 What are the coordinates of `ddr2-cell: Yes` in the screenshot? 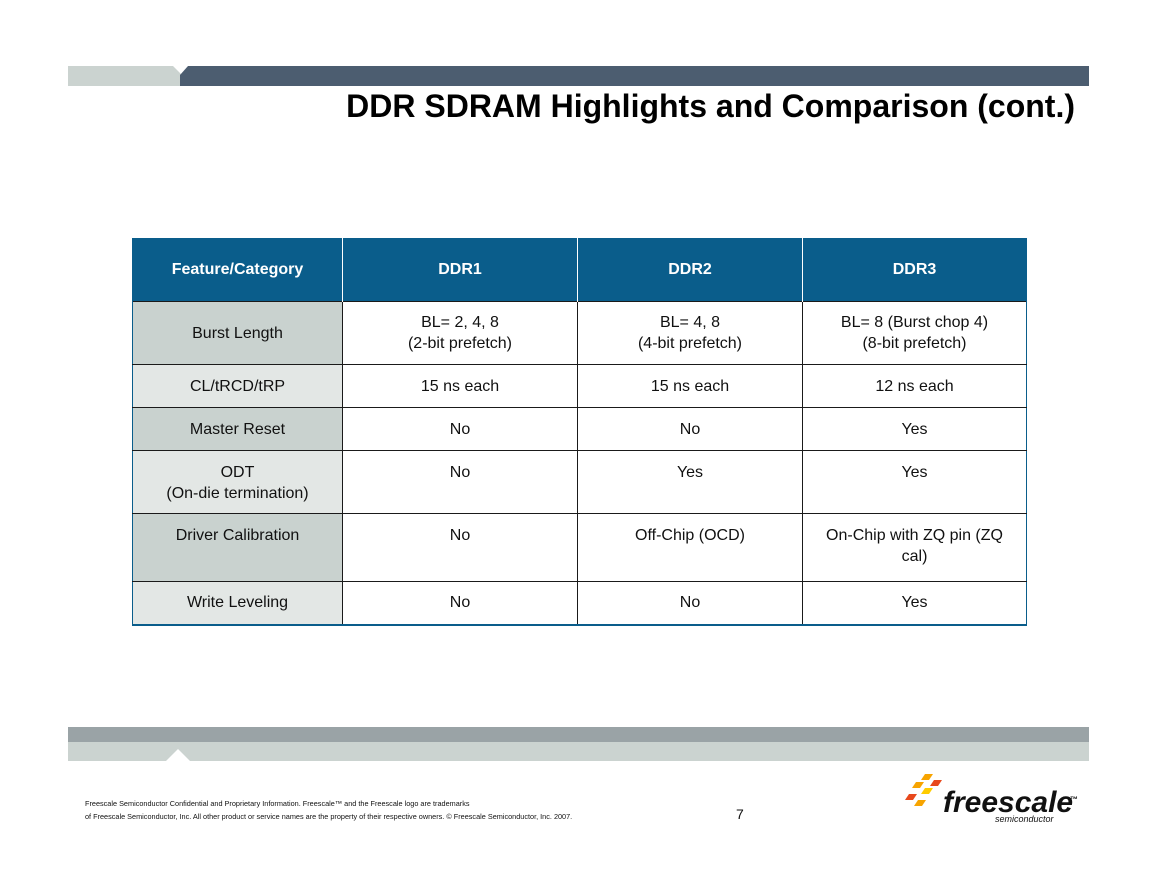 It's located at (690, 482).